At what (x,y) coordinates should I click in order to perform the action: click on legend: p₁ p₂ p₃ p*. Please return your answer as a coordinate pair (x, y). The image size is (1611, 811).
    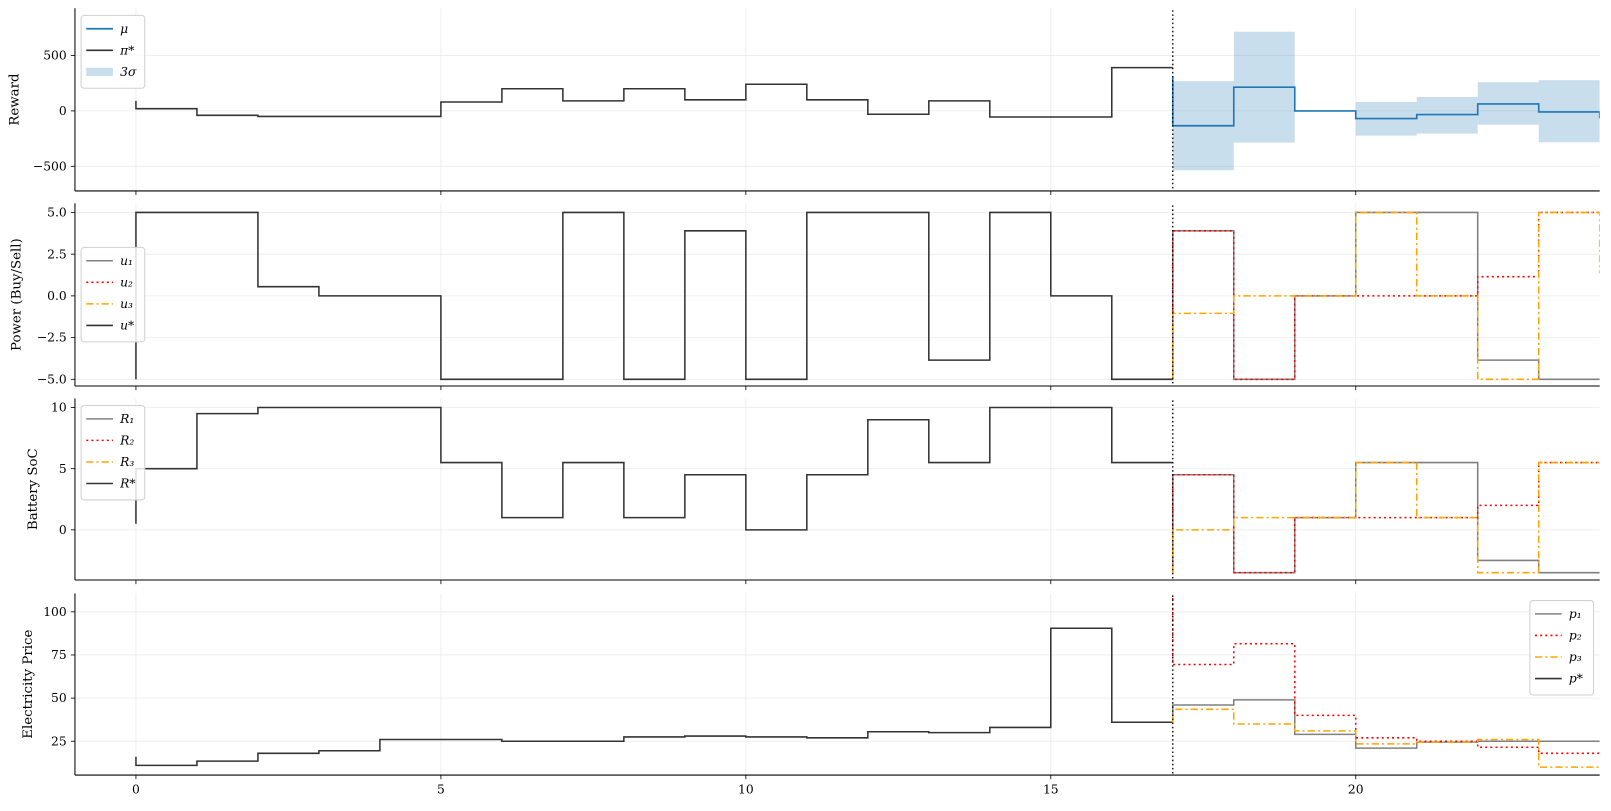
    Looking at the image, I should click on (1562, 648).